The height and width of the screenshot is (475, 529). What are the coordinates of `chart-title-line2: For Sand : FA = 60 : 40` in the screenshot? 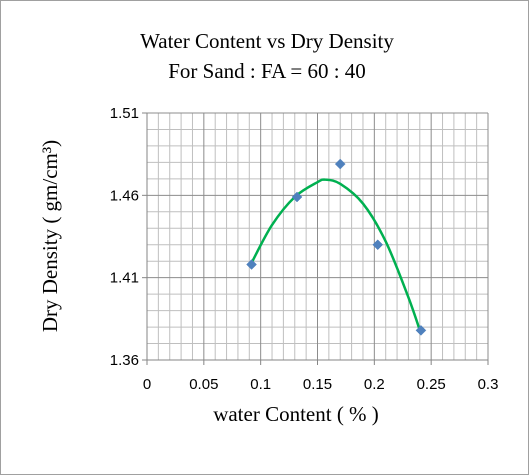 It's located at (267, 71).